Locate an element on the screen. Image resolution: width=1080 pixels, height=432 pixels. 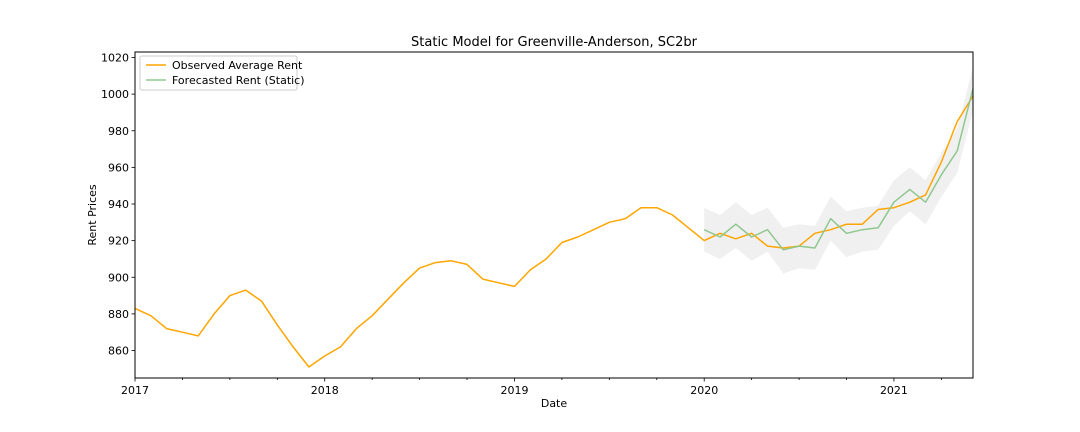
x-tick-label: 2017 is located at coordinates (135, 390).